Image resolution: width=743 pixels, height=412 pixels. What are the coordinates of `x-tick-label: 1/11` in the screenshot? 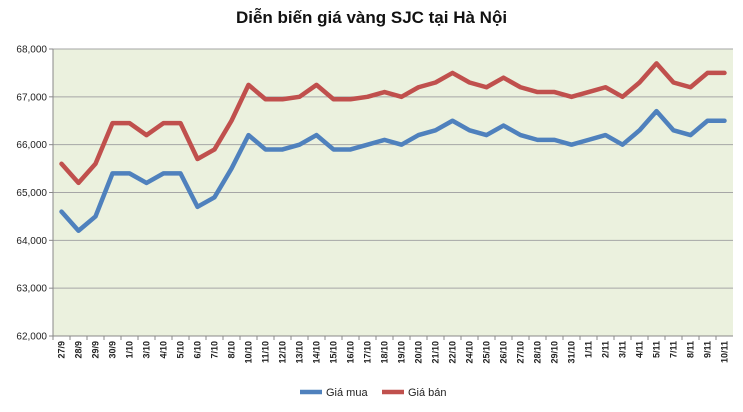 It's located at (589, 349).